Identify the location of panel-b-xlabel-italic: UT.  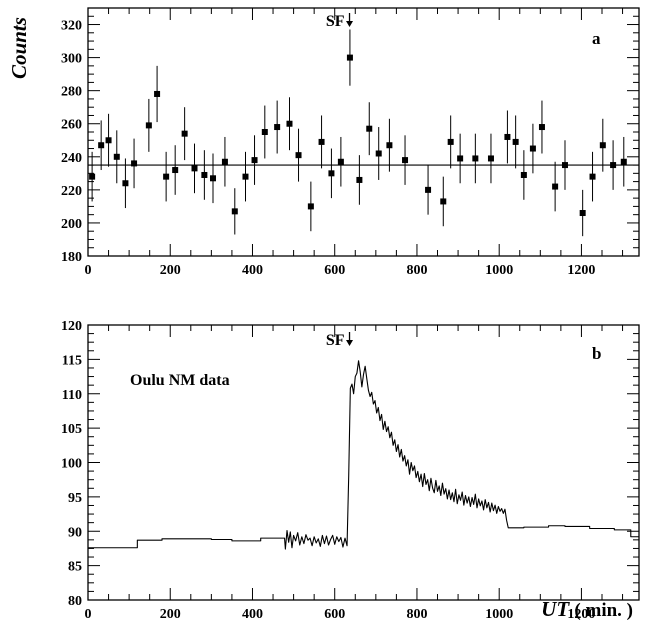
(557, 608).